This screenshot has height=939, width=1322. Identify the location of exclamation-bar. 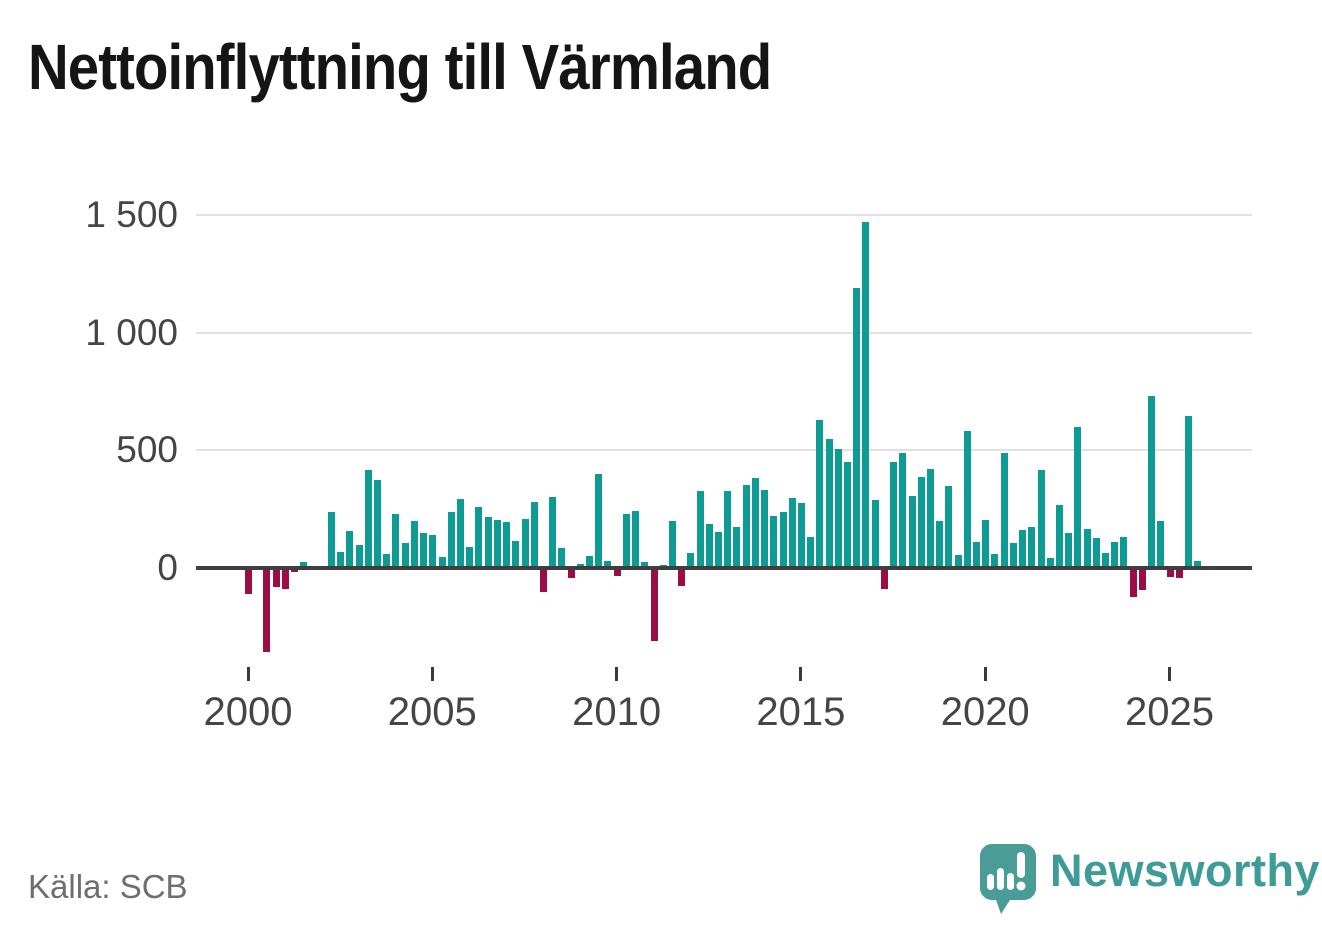
(1021, 865).